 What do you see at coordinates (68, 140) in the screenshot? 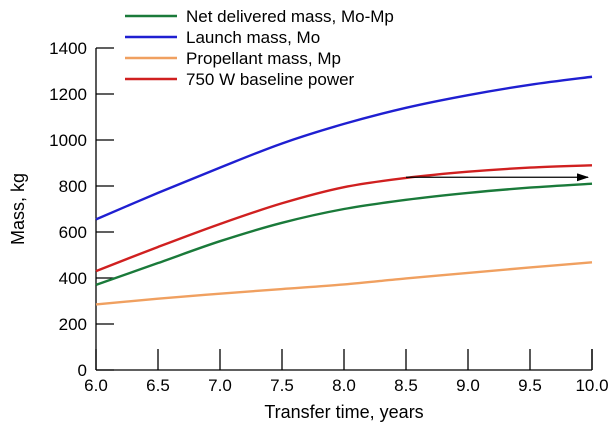
I see `y-tick-label: 1000` at bounding box center [68, 140].